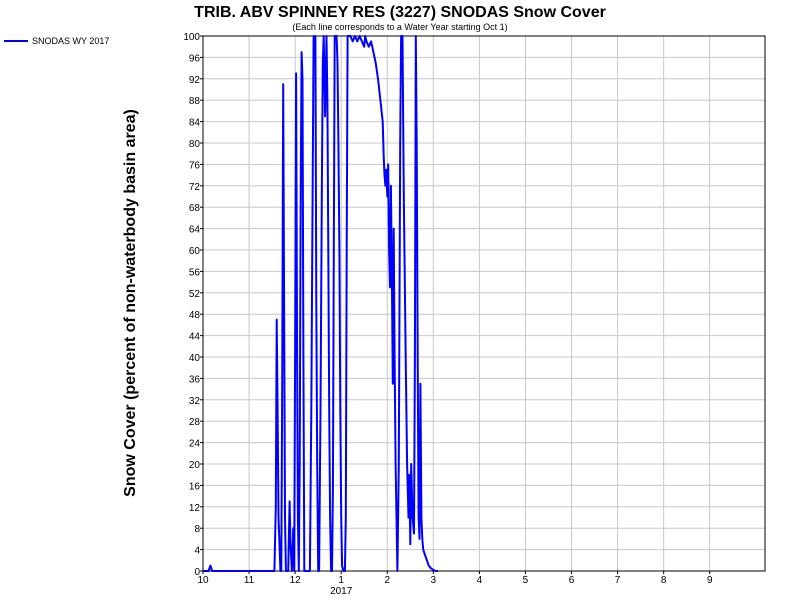 The height and width of the screenshot is (600, 800). I want to click on y-tick-label: 44, so click(195, 337).